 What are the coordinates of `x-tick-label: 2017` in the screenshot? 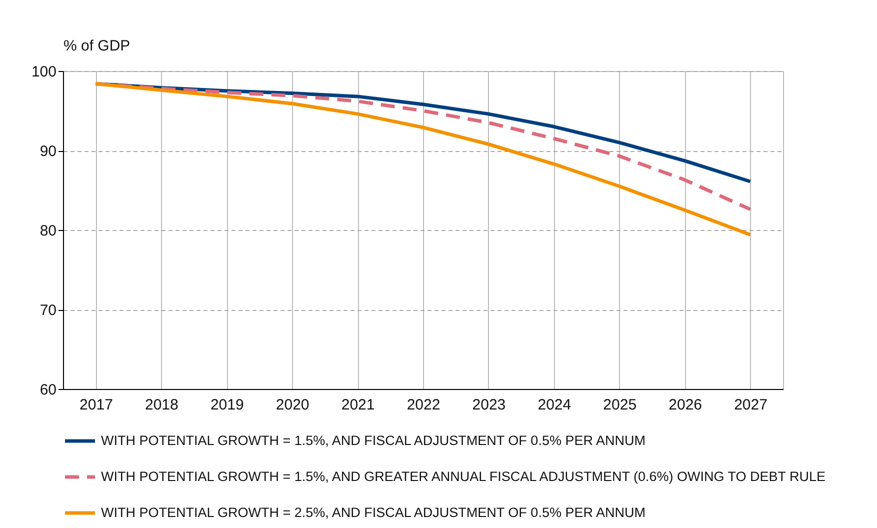 It's located at (96, 405).